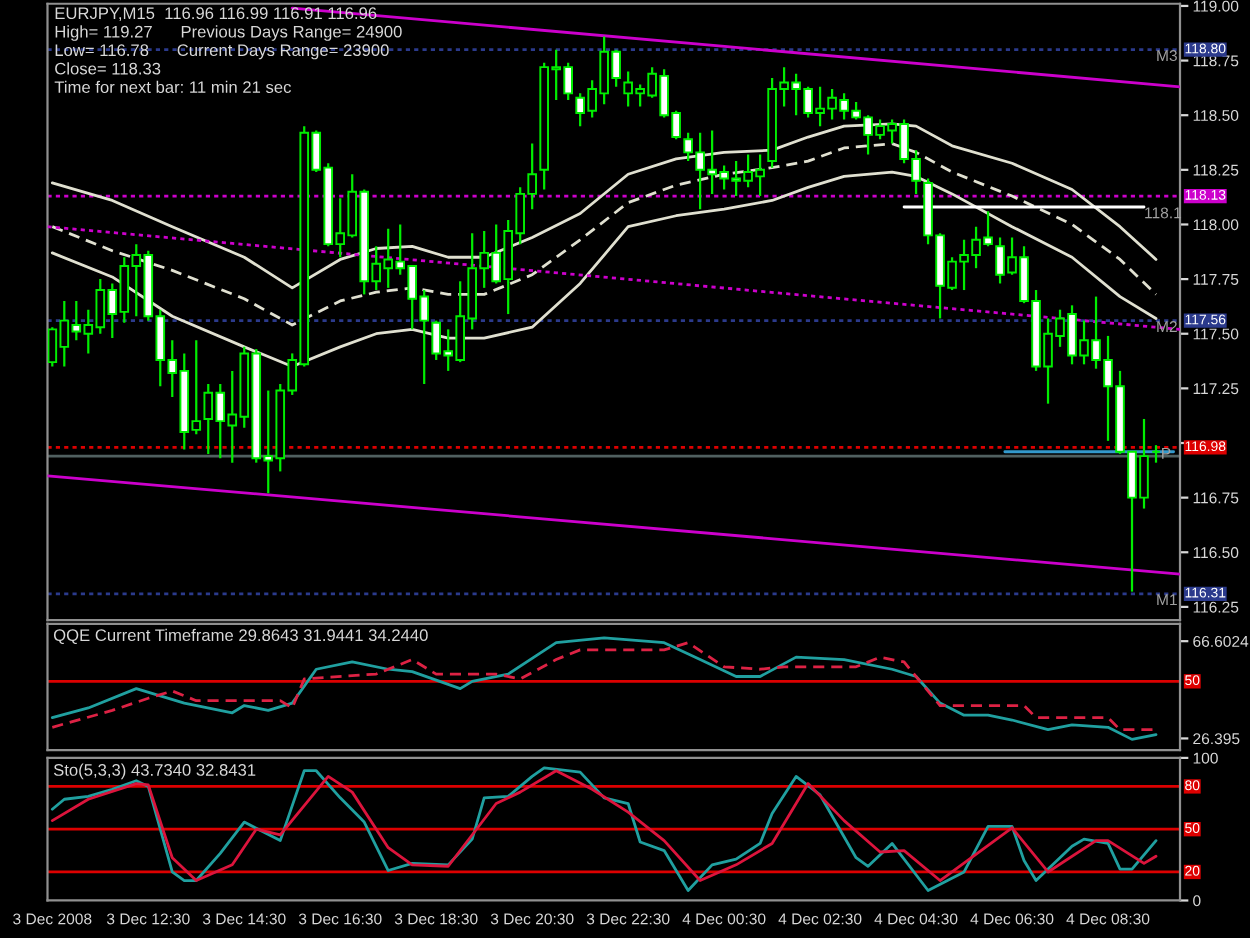  I want to click on annotation: Close= 118.33, so click(108, 68).